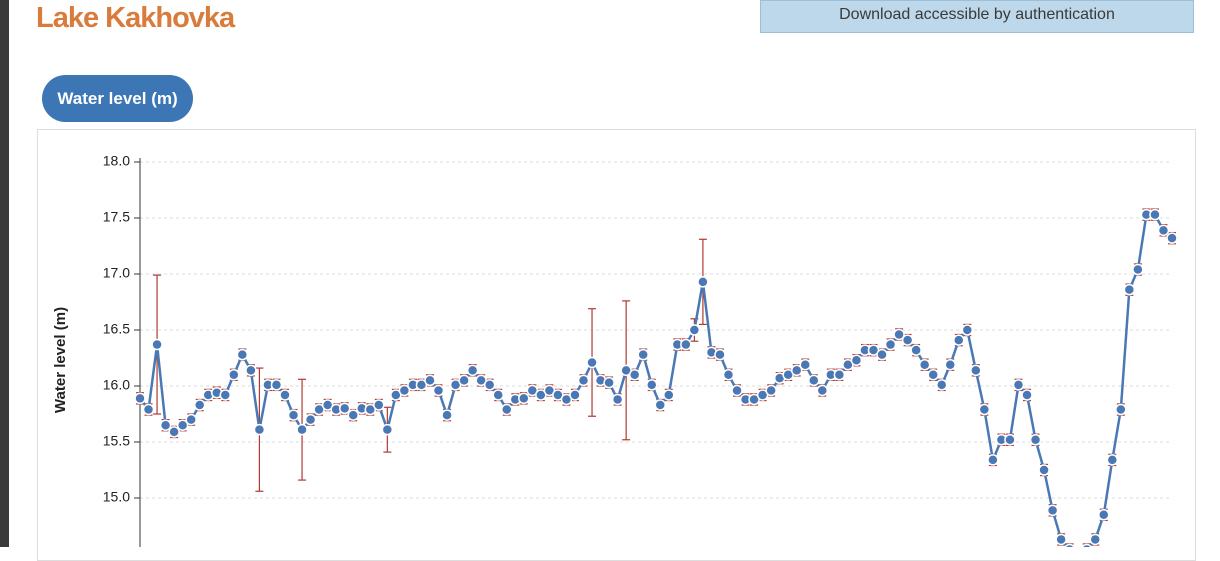 This screenshot has height=561, width=1220. What do you see at coordinates (116, 161) in the screenshot?
I see `y-tick-label: 18.0` at bounding box center [116, 161].